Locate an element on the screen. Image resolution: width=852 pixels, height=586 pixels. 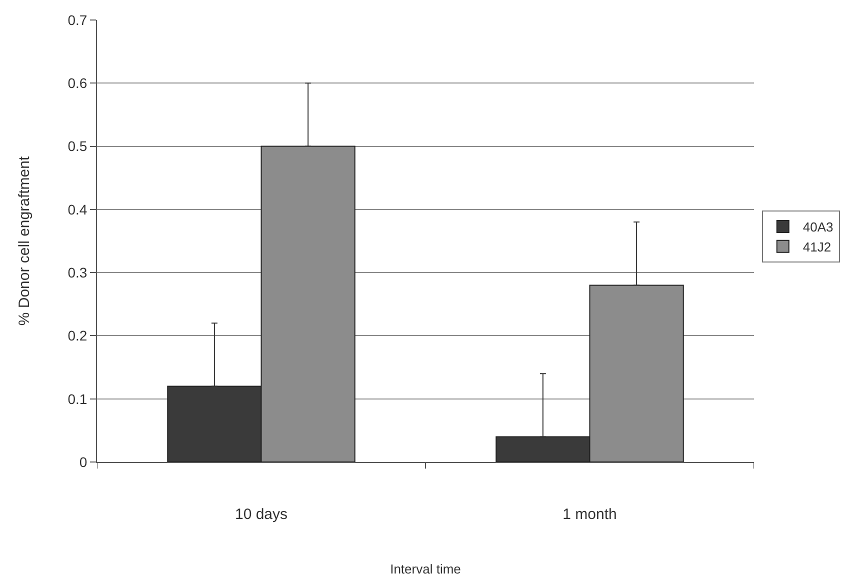
x-tick-label: 1 month is located at coordinates (589, 514).